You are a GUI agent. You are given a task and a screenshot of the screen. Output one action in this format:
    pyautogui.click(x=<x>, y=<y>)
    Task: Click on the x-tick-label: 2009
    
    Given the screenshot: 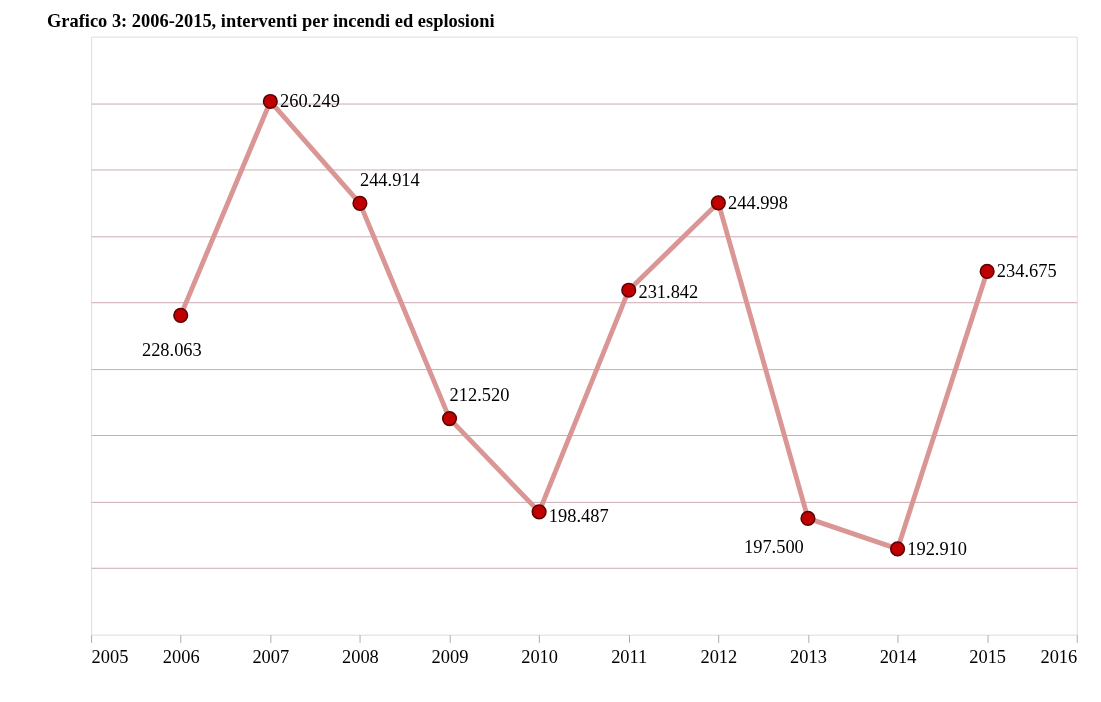 What is the action you would take?
    pyautogui.click(x=450, y=657)
    